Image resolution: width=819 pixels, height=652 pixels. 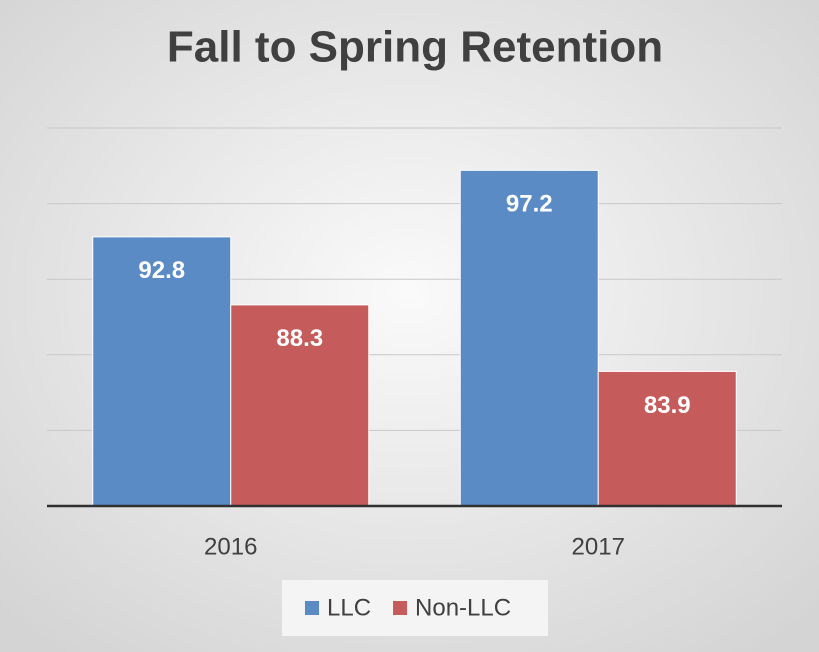 I want to click on data-label: 88.3, so click(x=299, y=338).